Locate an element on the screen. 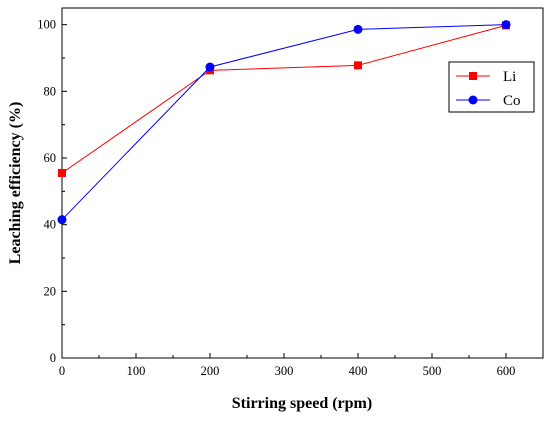 The height and width of the screenshot is (424, 550). y-tick-label: 20 is located at coordinates (50, 291).